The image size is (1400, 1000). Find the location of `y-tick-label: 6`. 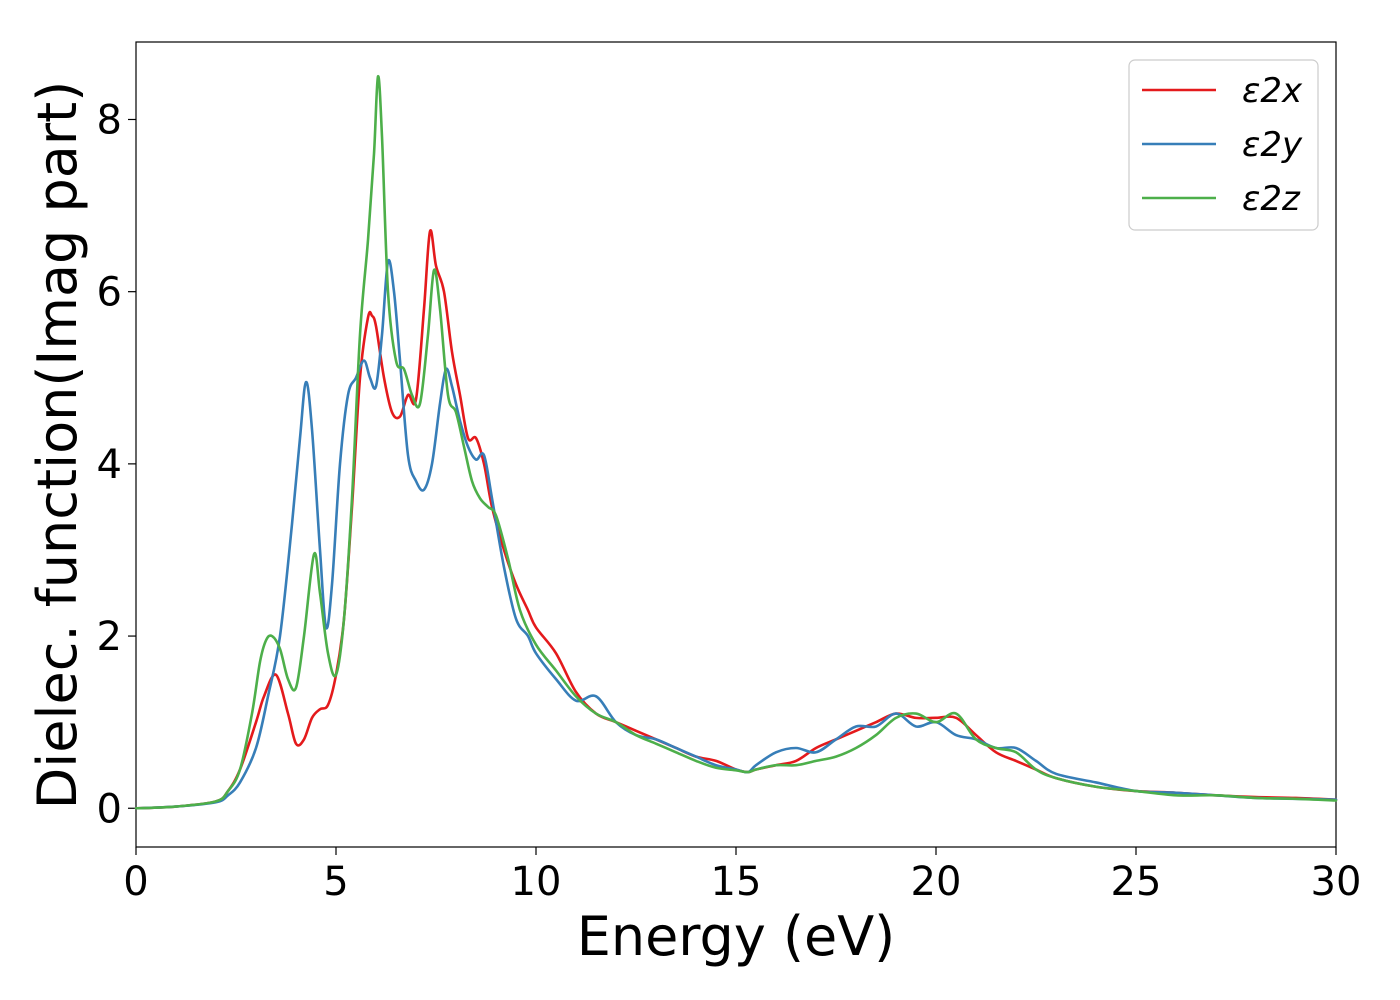

y-tick-label: 6 is located at coordinates (109, 293).